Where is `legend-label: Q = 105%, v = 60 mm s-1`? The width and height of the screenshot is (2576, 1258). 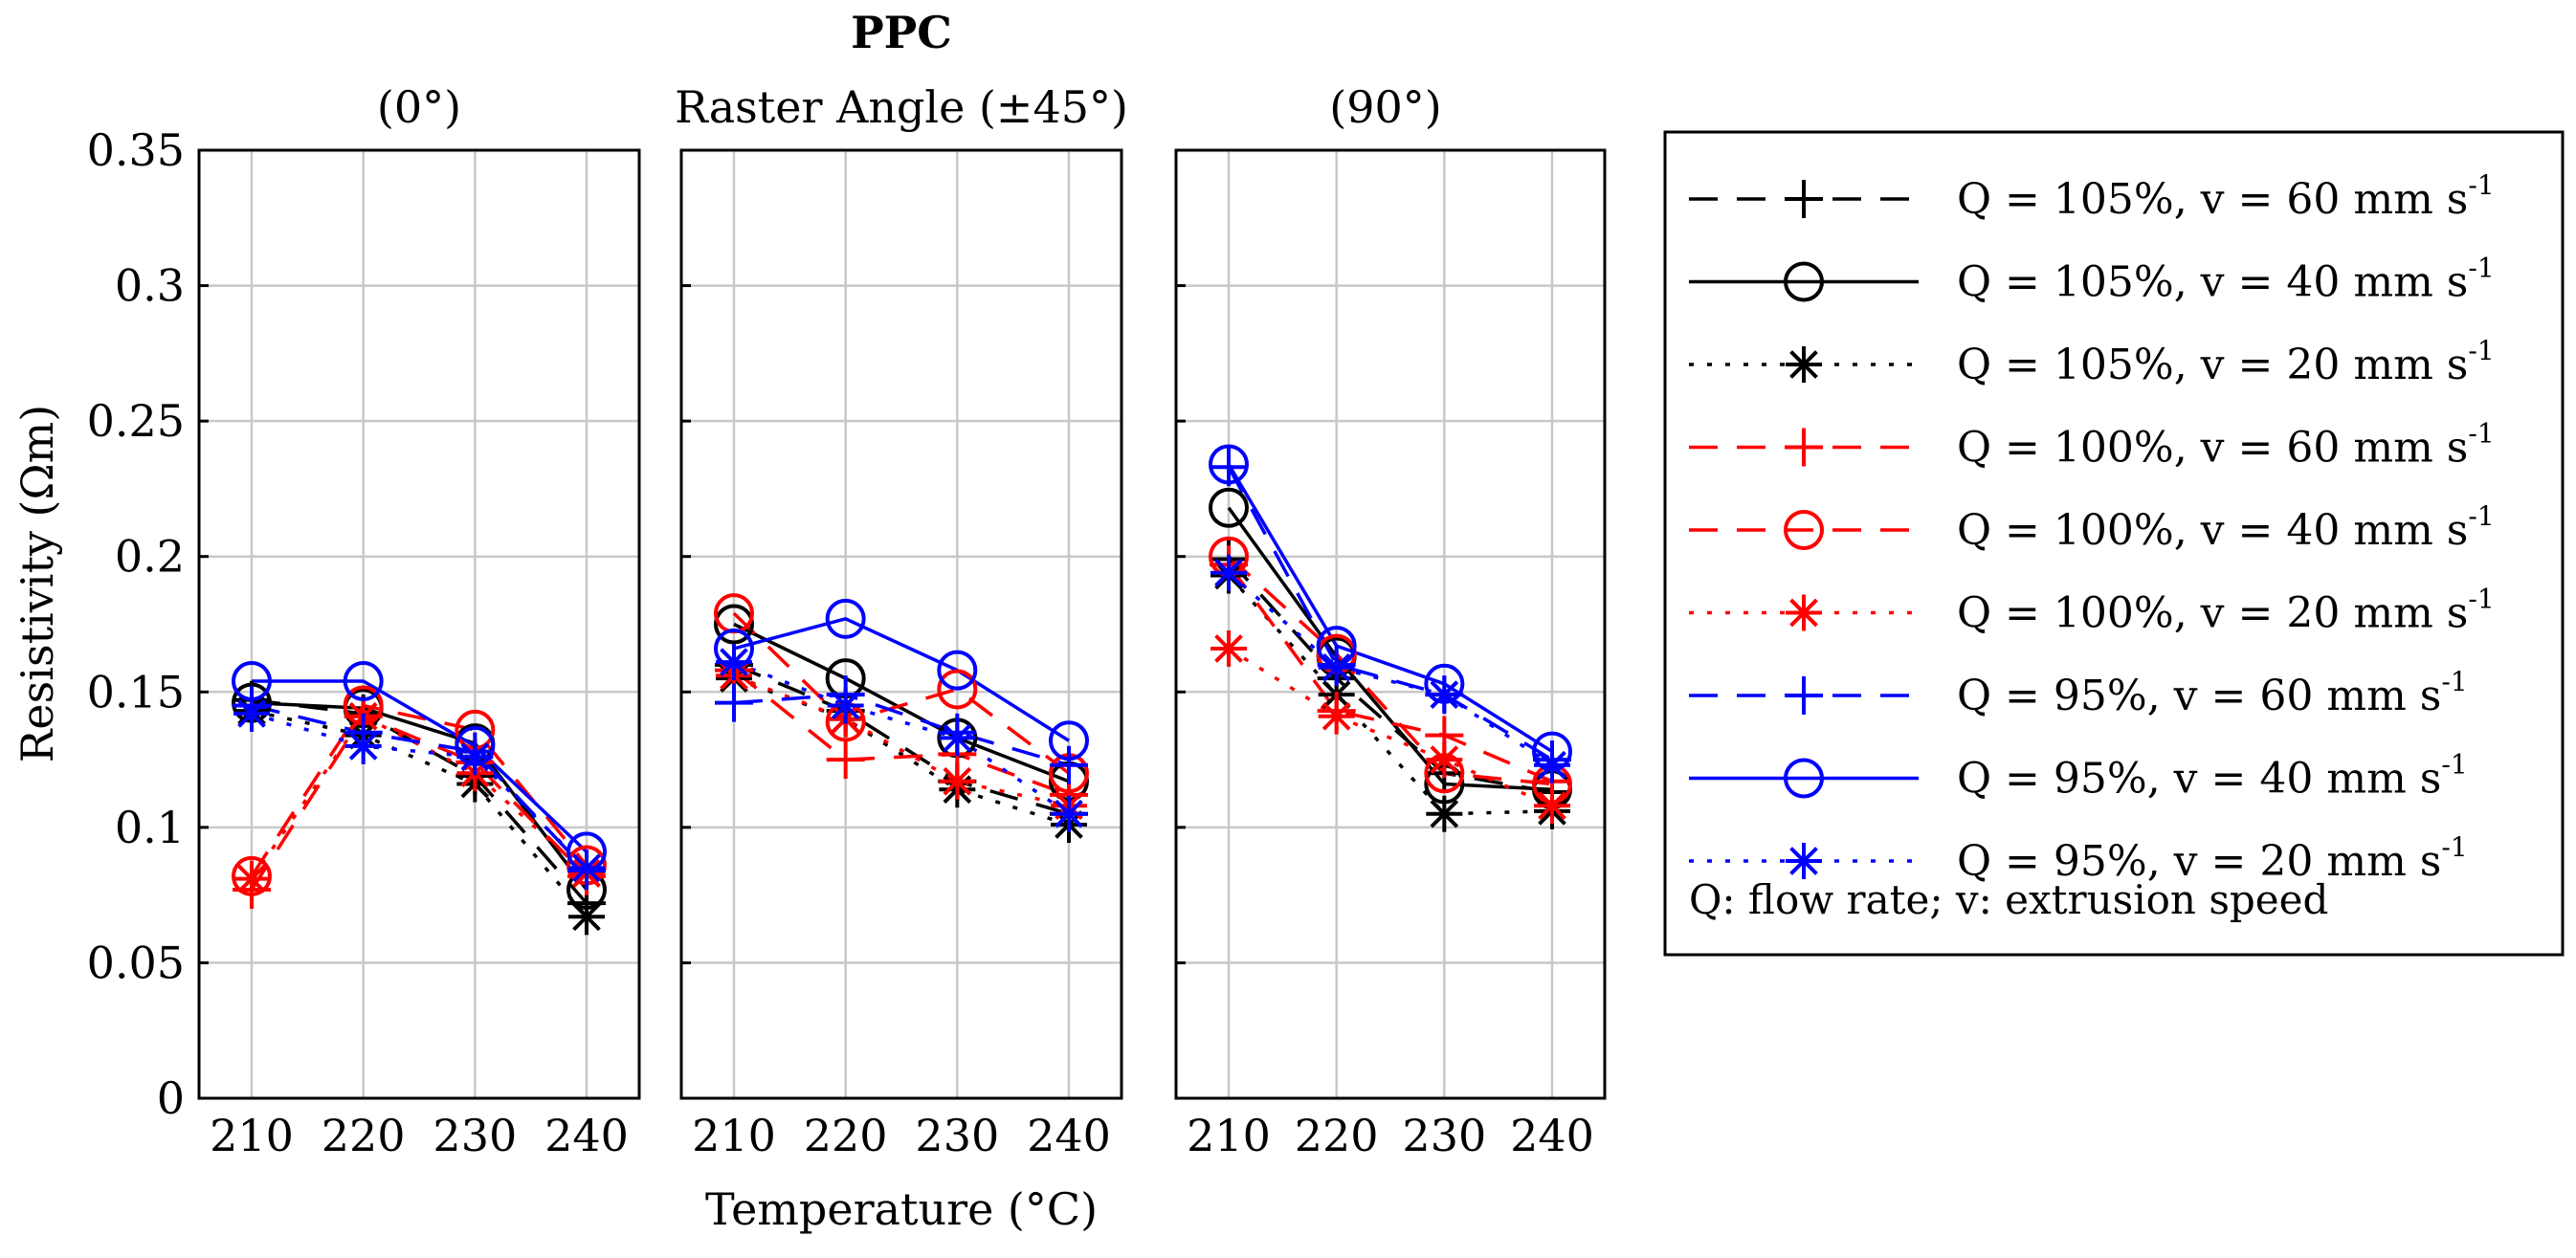 legend-label: Q = 105%, v = 60 mm s-1 is located at coordinates (2226, 196).